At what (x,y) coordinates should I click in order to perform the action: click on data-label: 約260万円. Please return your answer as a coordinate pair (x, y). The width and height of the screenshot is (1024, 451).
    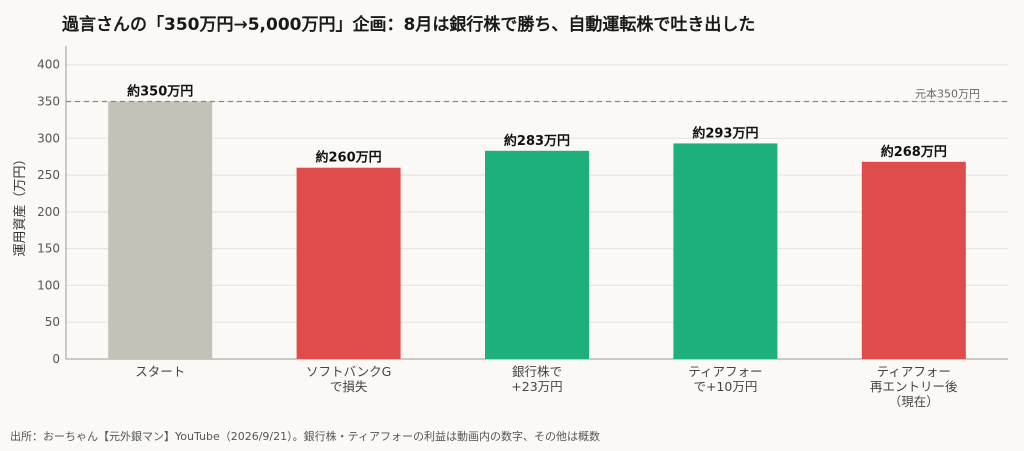
    Looking at the image, I should click on (349, 158).